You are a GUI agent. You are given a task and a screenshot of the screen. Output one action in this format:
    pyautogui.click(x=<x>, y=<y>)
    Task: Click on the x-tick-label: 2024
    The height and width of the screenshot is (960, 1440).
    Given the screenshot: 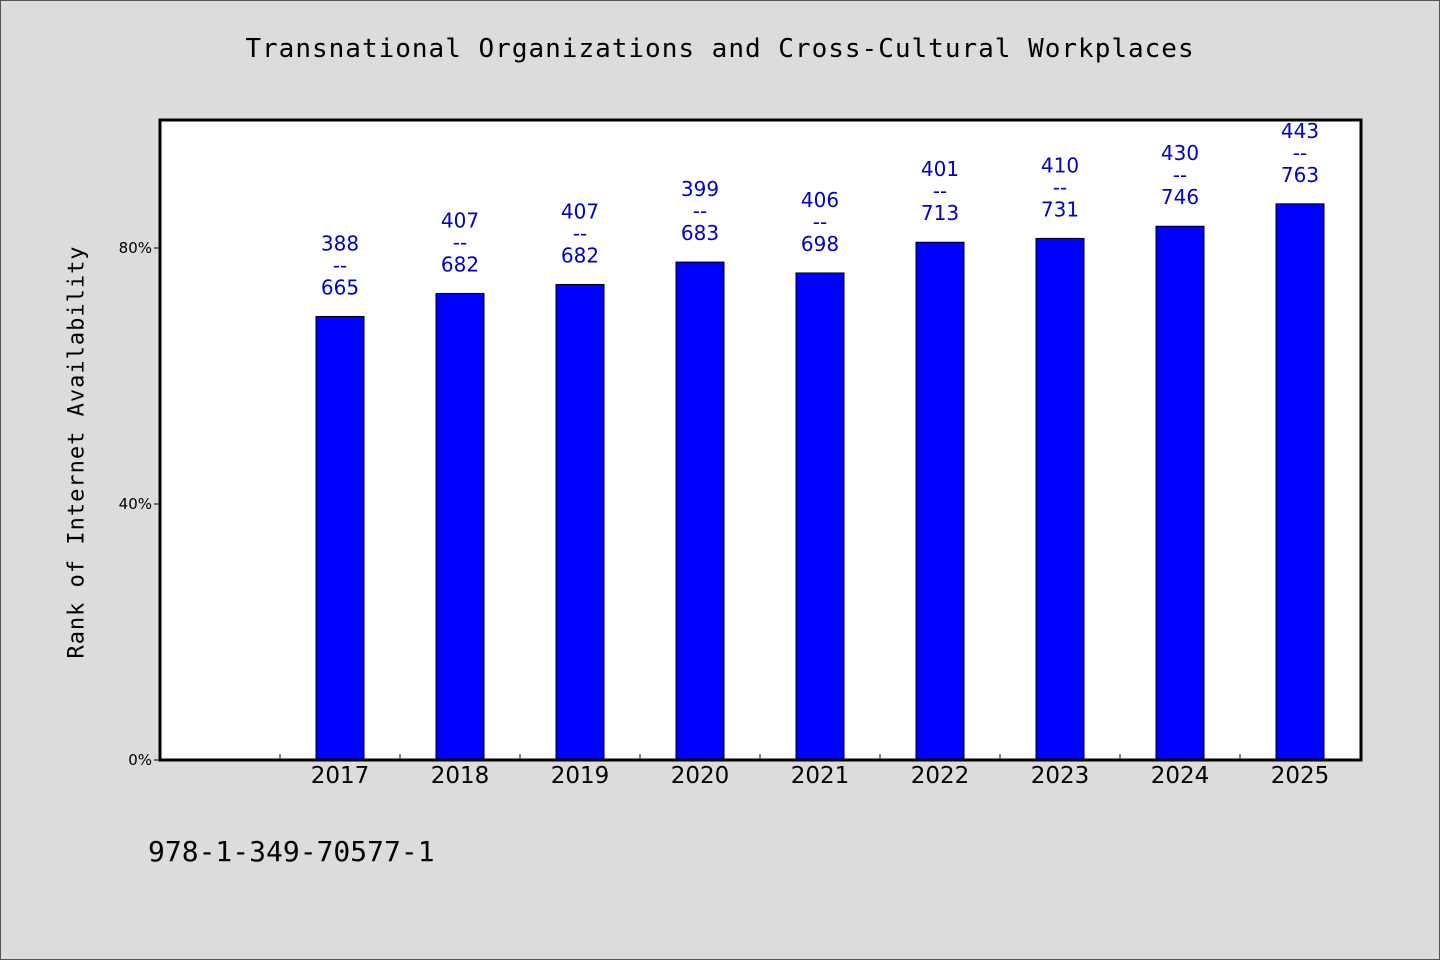 What is the action you would take?
    pyautogui.click(x=1180, y=776)
    